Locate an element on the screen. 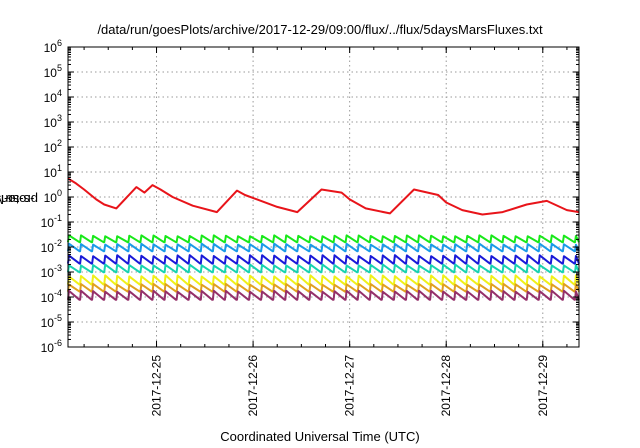  x-tick-label: 2017-12-29 is located at coordinates (543, 386).